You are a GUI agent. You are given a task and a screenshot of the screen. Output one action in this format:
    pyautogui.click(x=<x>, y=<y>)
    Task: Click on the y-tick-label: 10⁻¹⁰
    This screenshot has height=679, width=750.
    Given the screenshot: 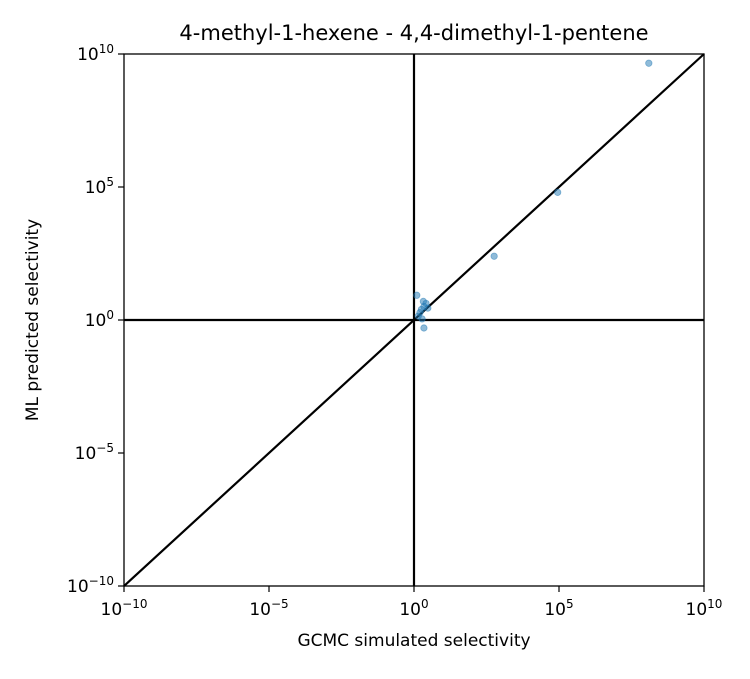 What is the action you would take?
    pyautogui.click(x=90, y=585)
    